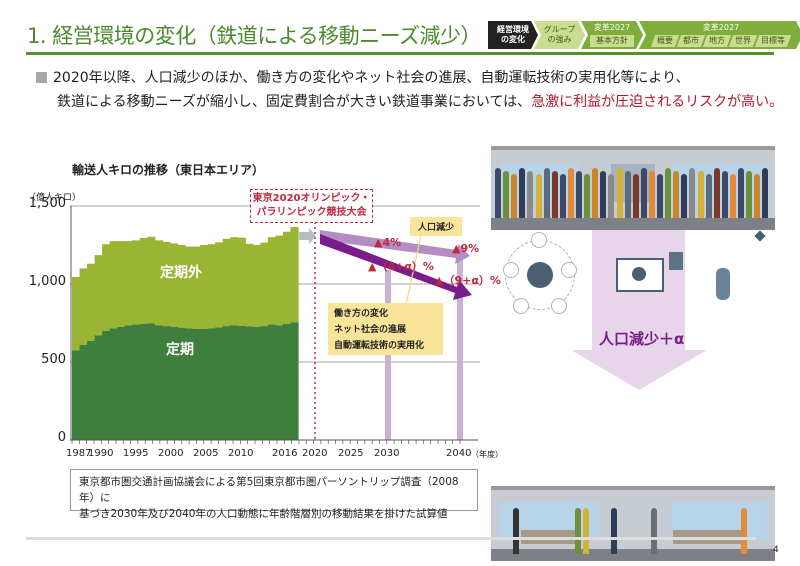 Image resolution: width=800 pixels, height=566 pixels. I want to click on pop-decline-arrow, so click(395, 247).